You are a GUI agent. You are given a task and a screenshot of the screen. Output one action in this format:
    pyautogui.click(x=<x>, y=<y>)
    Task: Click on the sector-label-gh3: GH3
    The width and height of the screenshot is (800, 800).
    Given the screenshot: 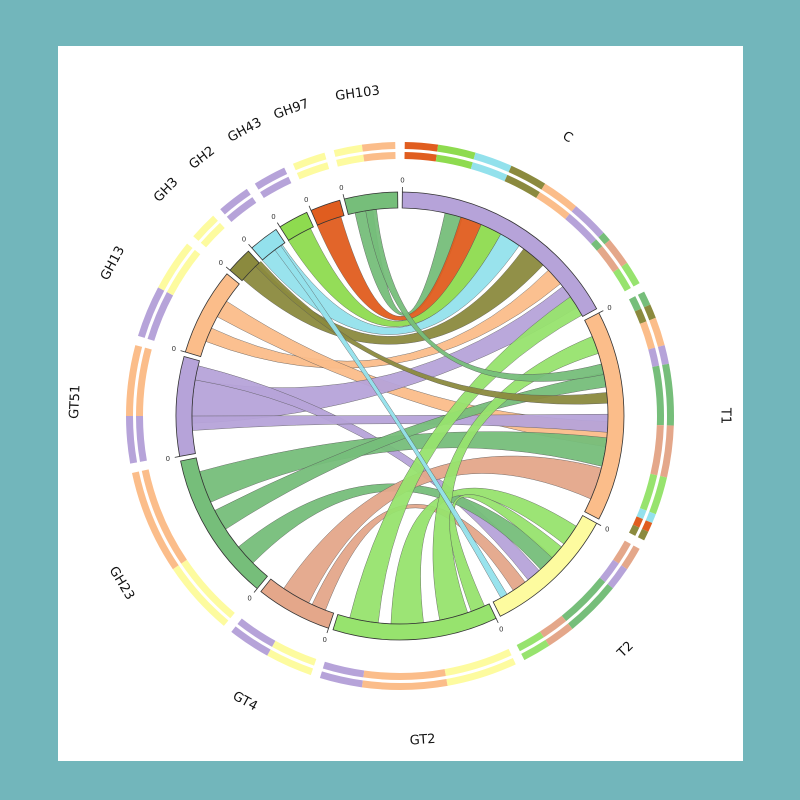 What is the action you would take?
    pyautogui.click(x=166, y=190)
    